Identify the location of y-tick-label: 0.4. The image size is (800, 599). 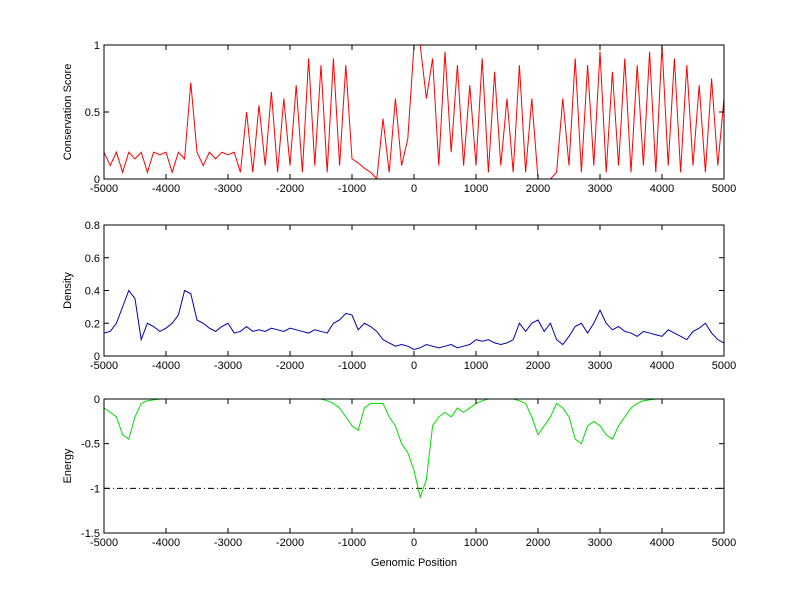
(92, 292).